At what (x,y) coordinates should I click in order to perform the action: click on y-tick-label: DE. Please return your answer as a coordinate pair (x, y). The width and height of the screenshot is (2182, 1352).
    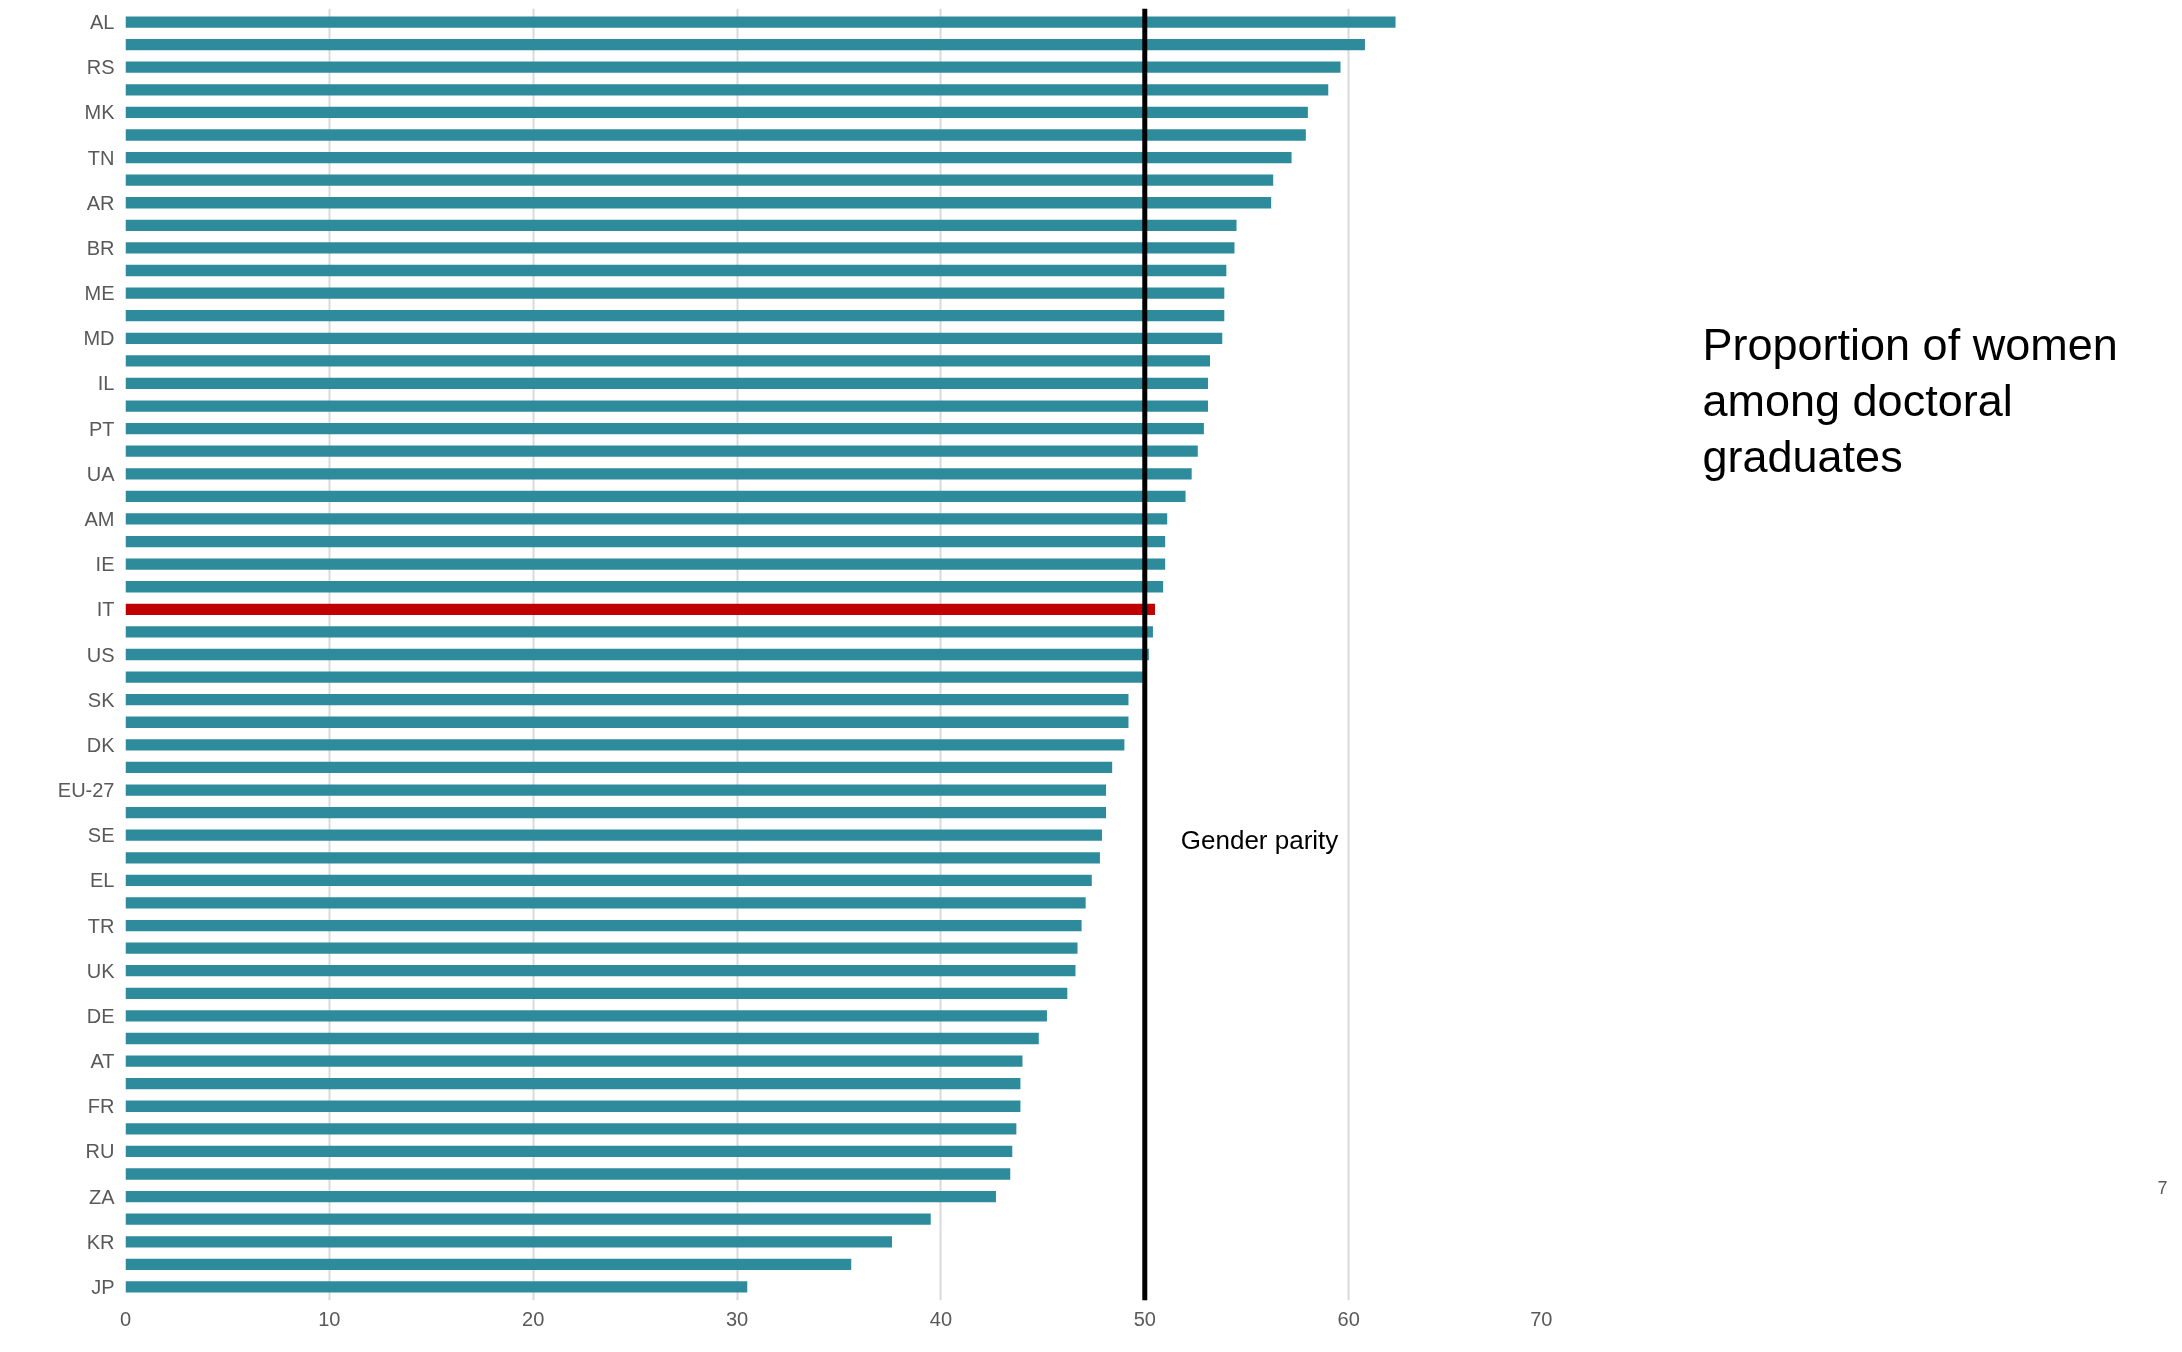
    Looking at the image, I should click on (100, 1015).